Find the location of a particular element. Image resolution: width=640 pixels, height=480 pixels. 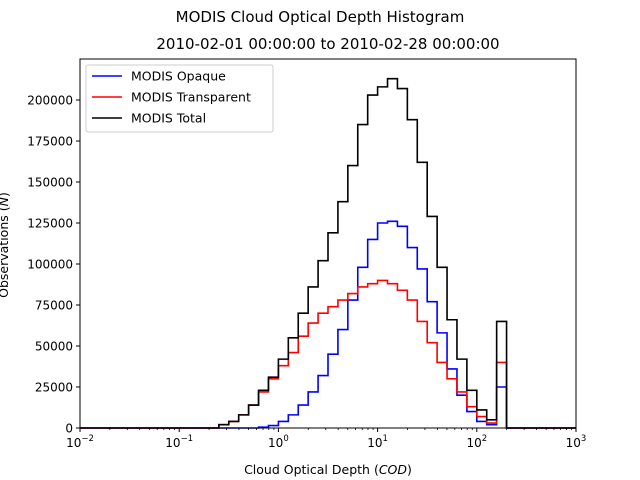

y-axis-label-unit: N is located at coordinates (5, 201).